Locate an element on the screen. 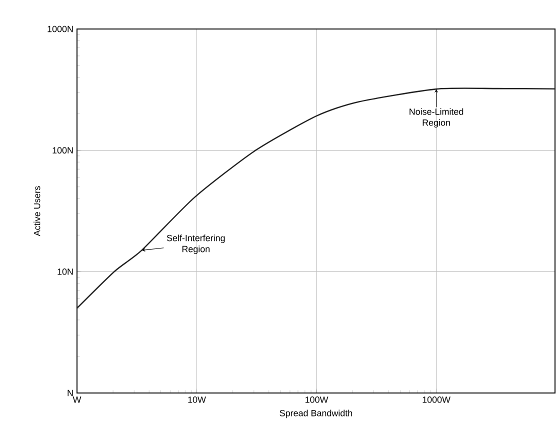 The image size is (557, 436). x-tick-label: 1000W is located at coordinates (436, 399).